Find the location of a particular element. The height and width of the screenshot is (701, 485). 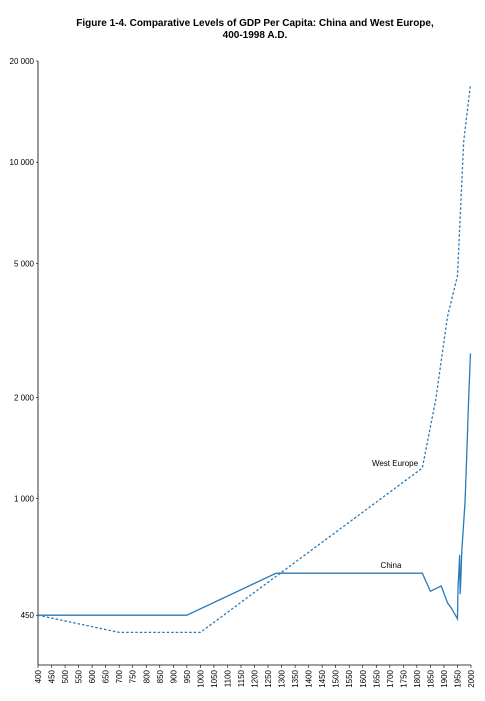

x-tick-label: 850 is located at coordinates (160, 676).